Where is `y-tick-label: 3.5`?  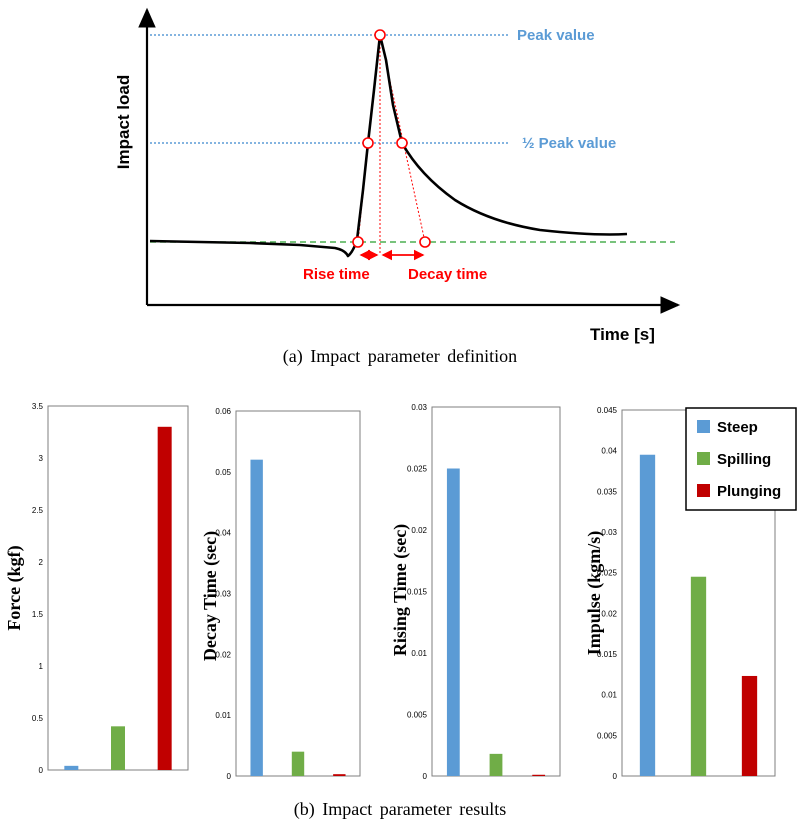 y-tick-label: 3.5 is located at coordinates (38, 406).